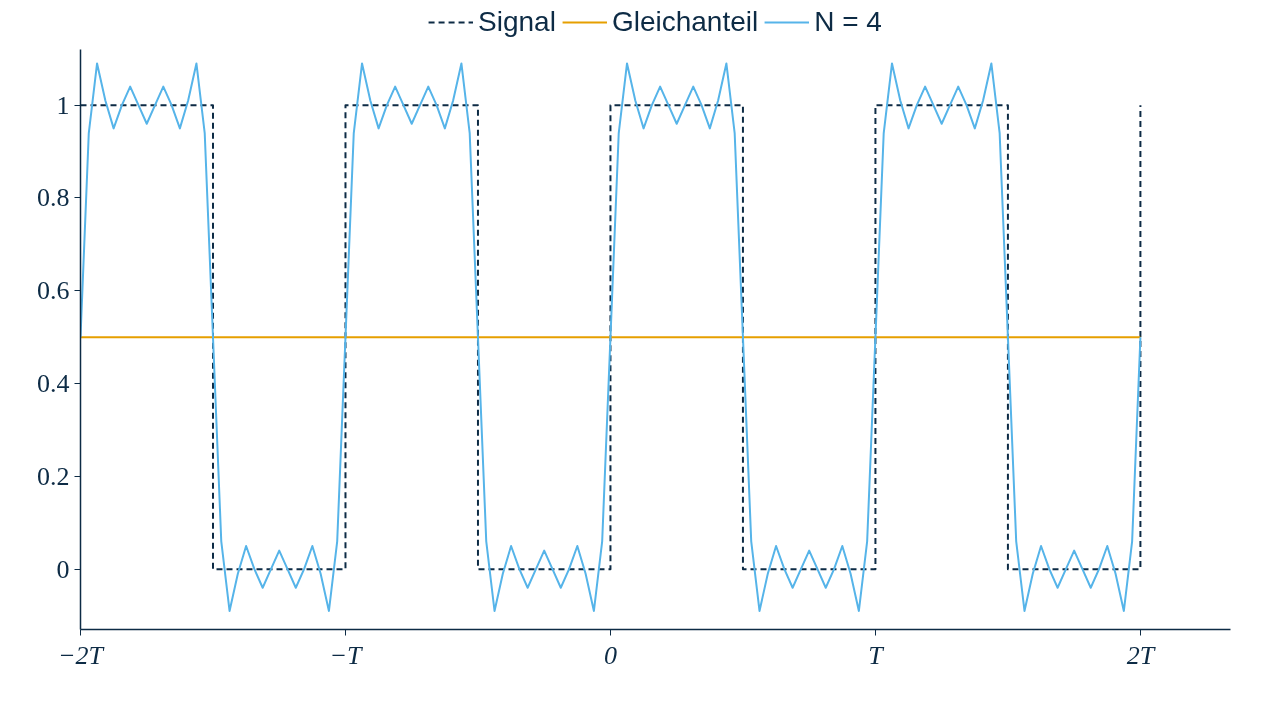 This screenshot has height=724, width=1281. What do you see at coordinates (1141, 655) in the screenshot?
I see `x-tick-label: 2T` at bounding box center [1141, 655].